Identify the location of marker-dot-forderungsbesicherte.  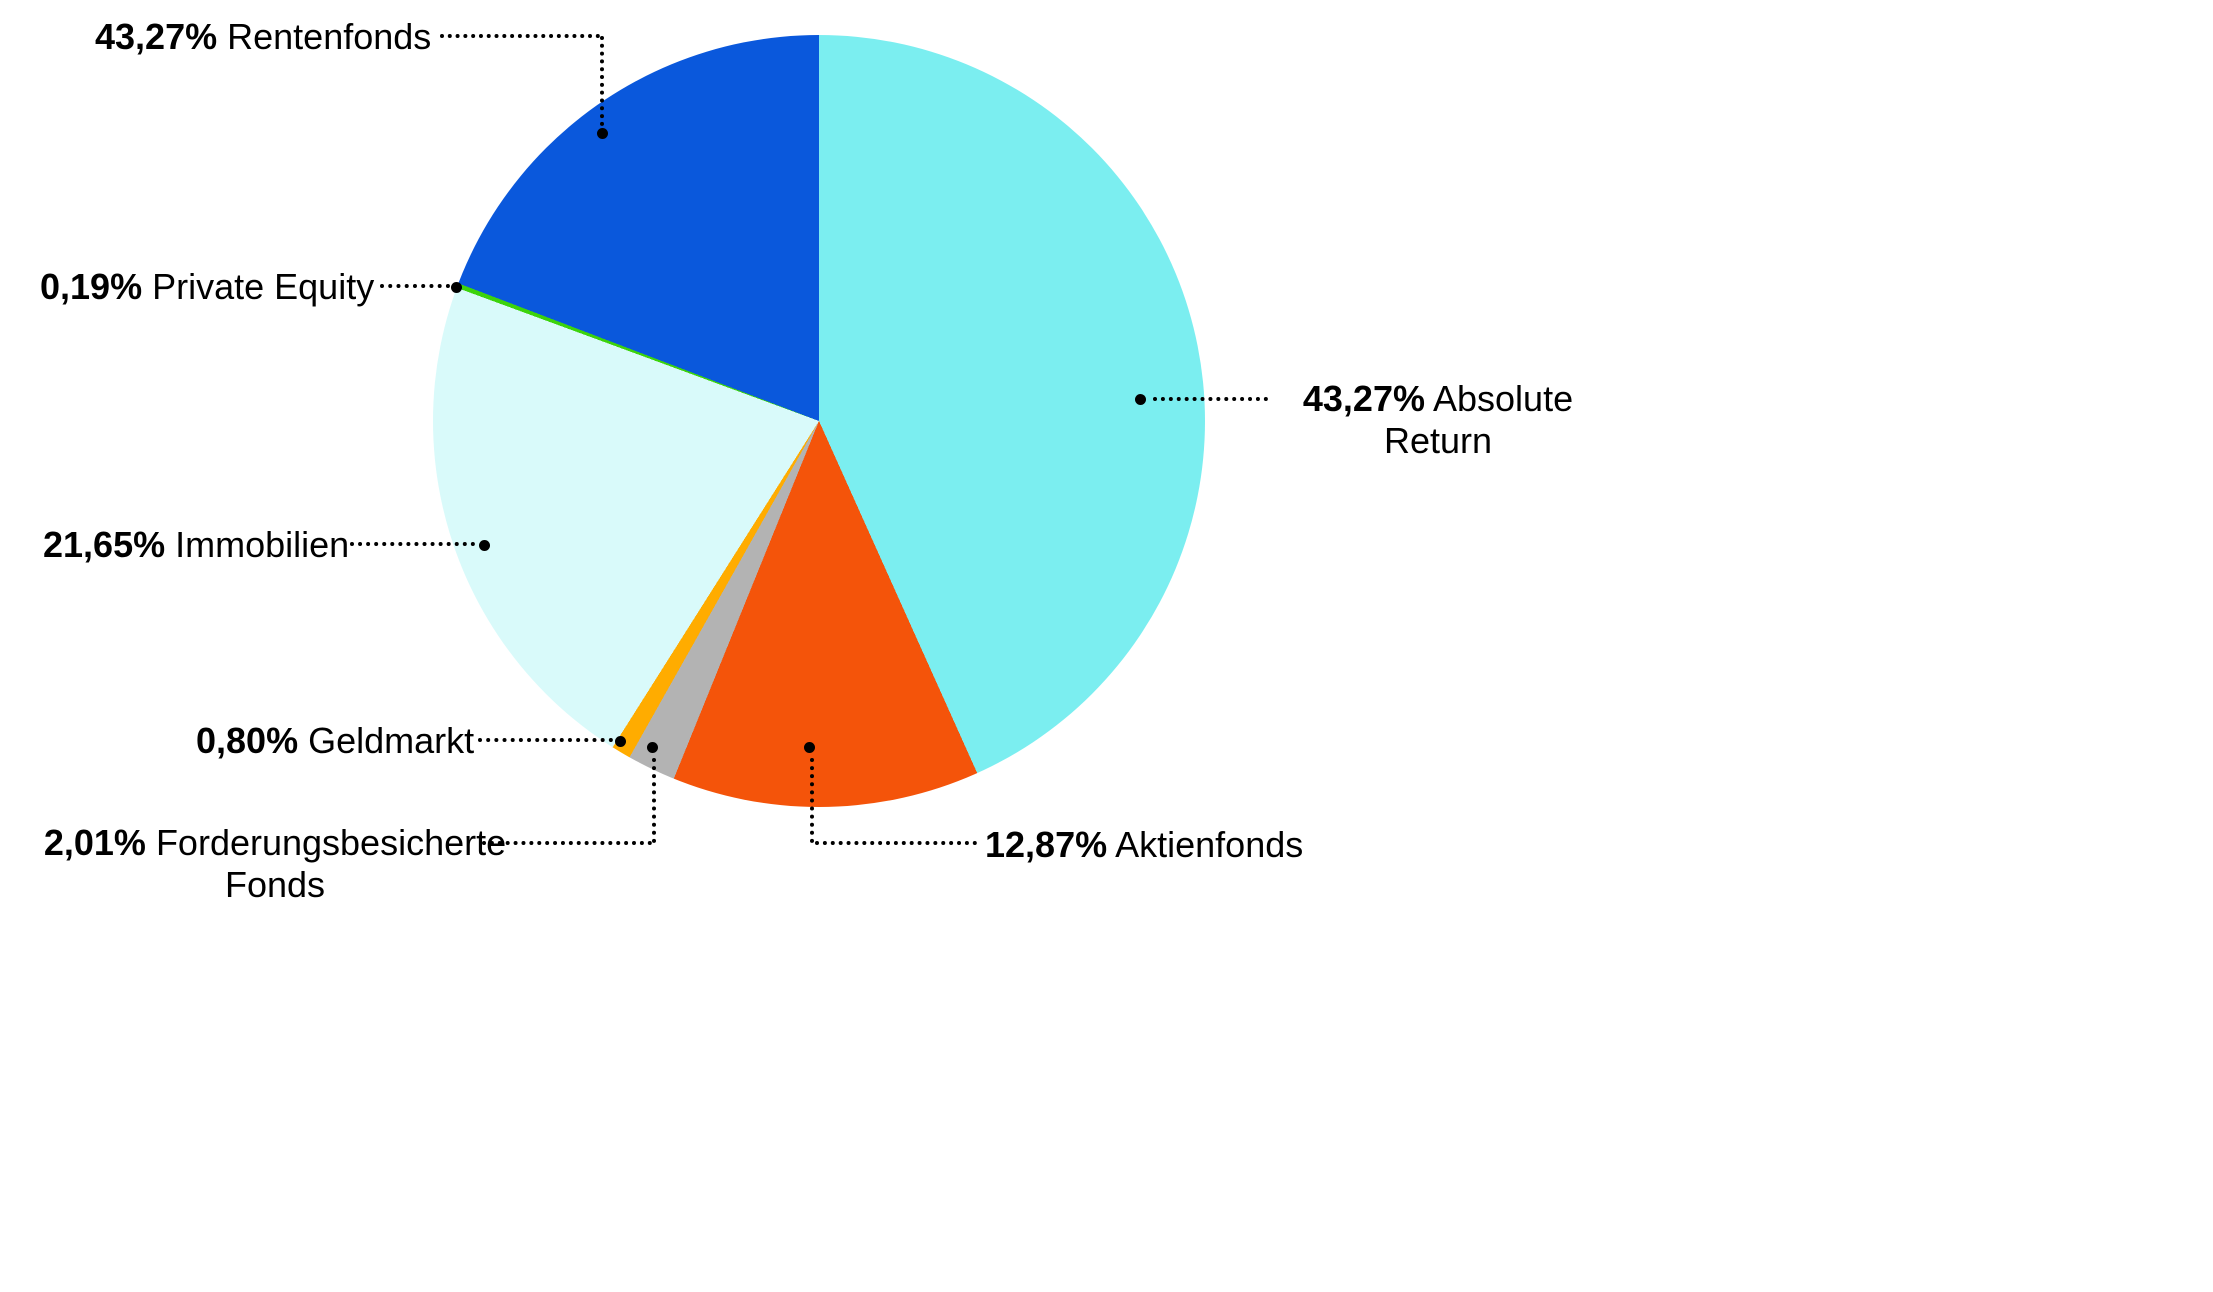
(652, 747).